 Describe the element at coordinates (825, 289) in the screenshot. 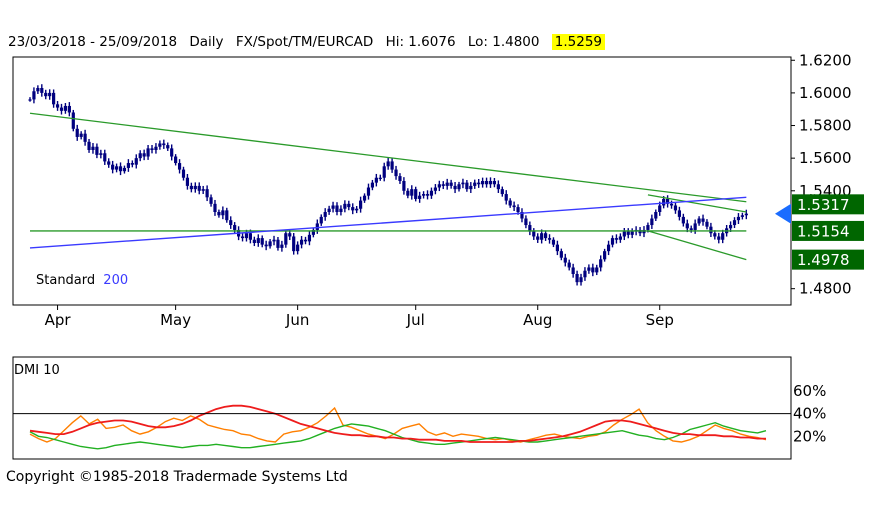

I see `y-tick-label: 1.4800` at that location.